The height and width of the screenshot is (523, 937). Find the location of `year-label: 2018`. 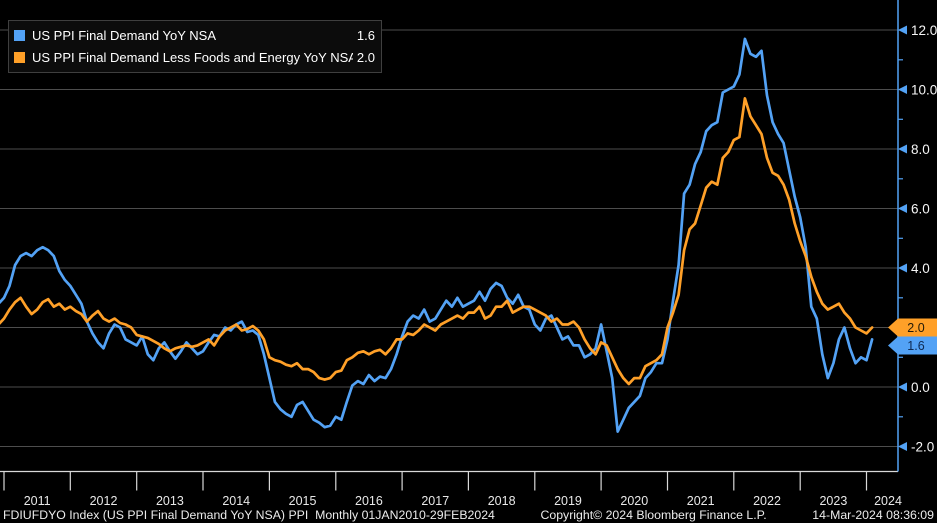

year-label: 2018 is located at coordinates (502, 501).